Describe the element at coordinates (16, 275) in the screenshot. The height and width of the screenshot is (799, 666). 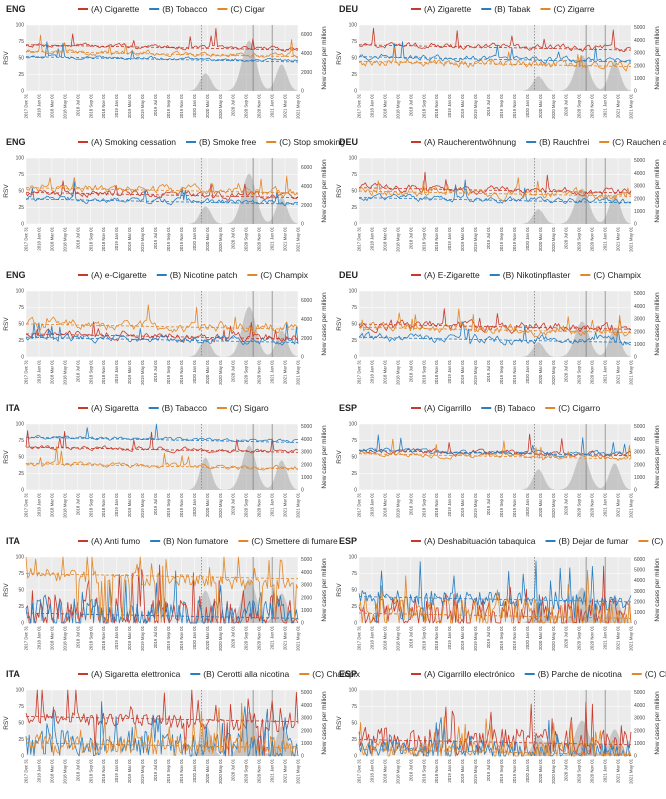
I see `country-label: ENG` at that location.